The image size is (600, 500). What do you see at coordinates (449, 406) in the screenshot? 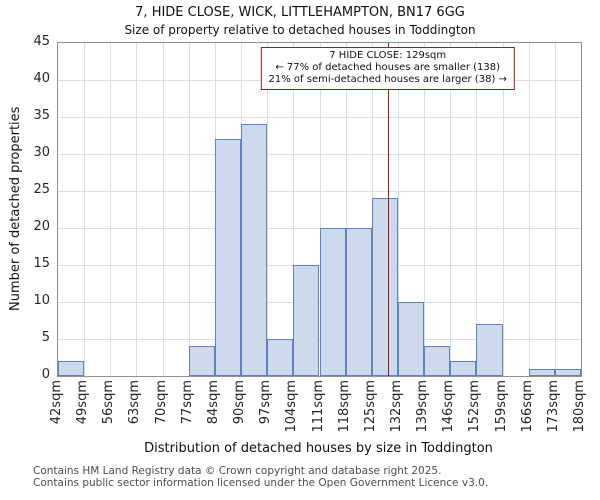
I see `x-tick-label: 146sqm` at bounding box center [449, 406].